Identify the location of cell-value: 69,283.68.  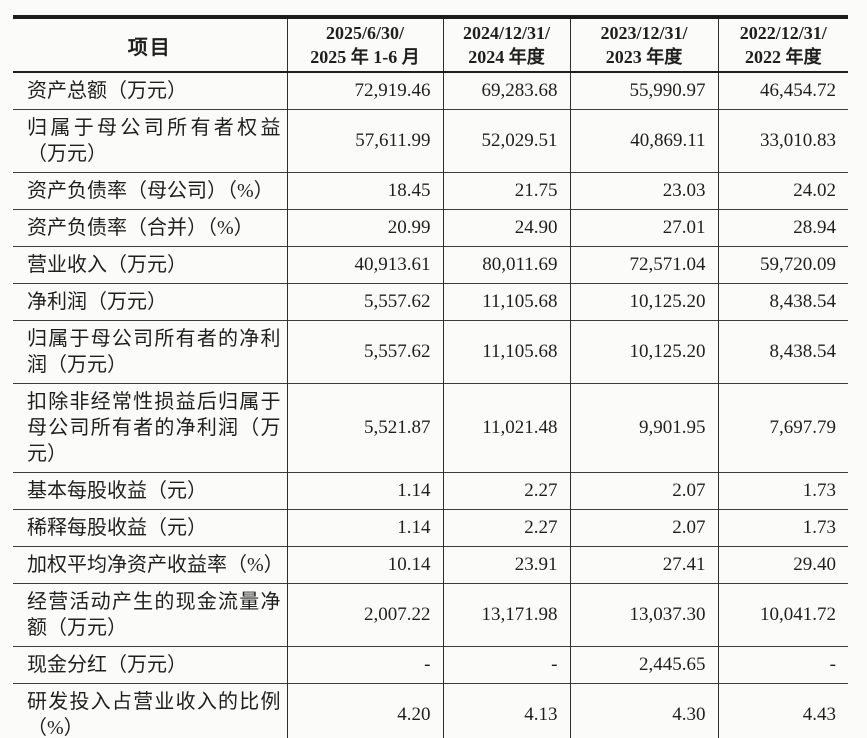
(506, 90).